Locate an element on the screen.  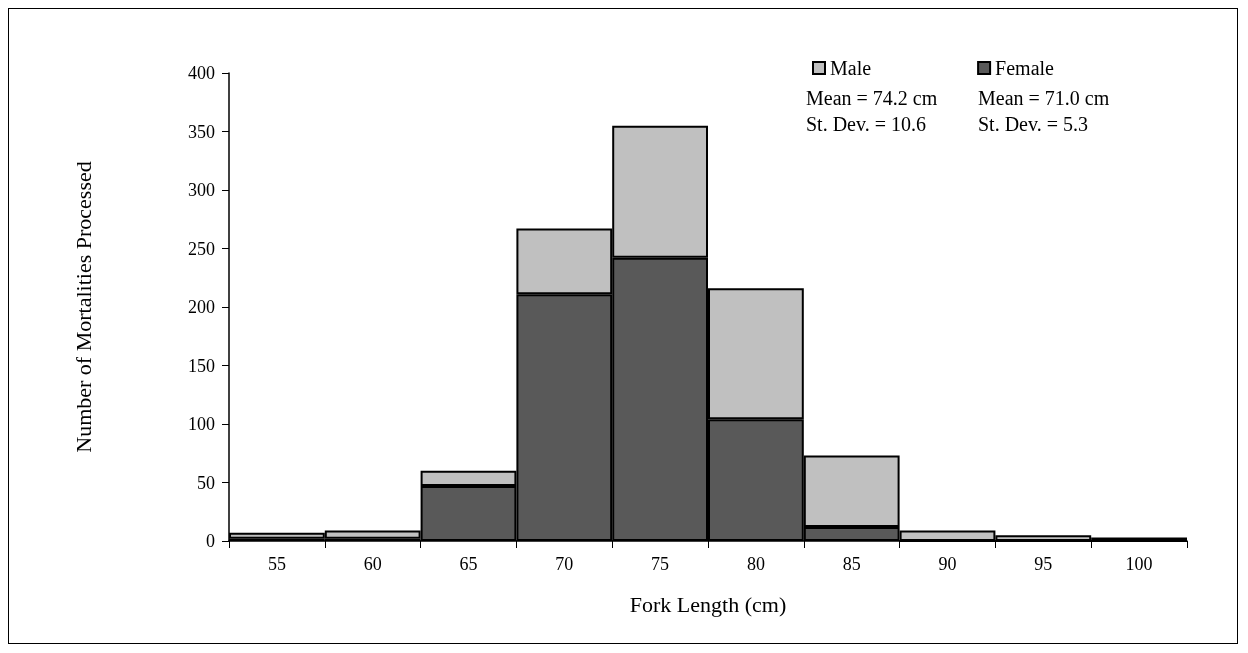
x-tick-label: 65 is located at coordinates (468, 564).